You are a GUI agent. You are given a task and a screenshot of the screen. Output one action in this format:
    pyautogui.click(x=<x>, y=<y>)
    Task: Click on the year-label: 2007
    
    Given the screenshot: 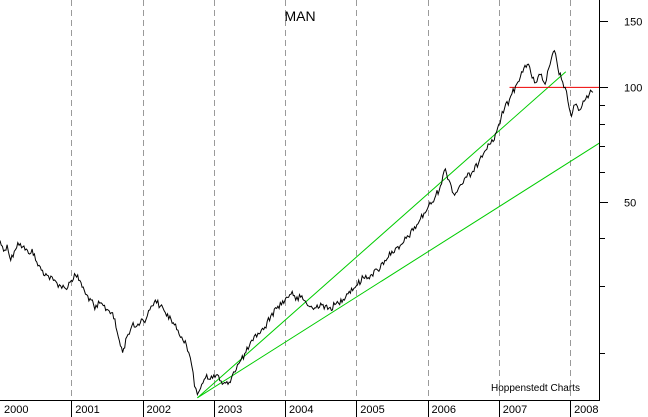 What is the action you would take?
    pyautogui.click(x=515, y=410)
    